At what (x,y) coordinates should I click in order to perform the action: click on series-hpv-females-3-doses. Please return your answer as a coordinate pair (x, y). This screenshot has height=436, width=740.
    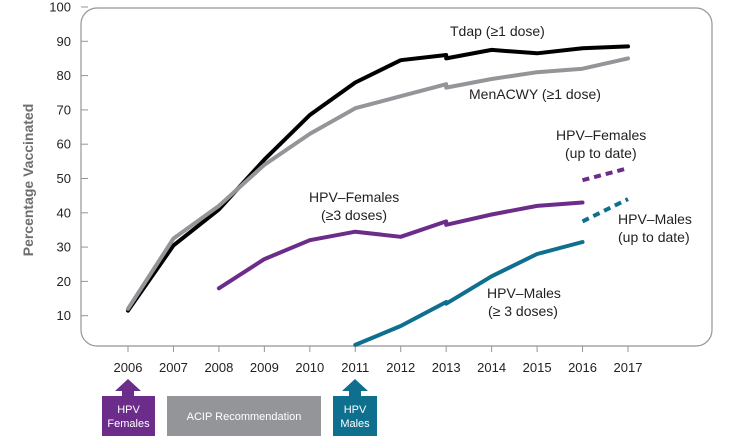
    Looking at the image, I should click on (400, 245).